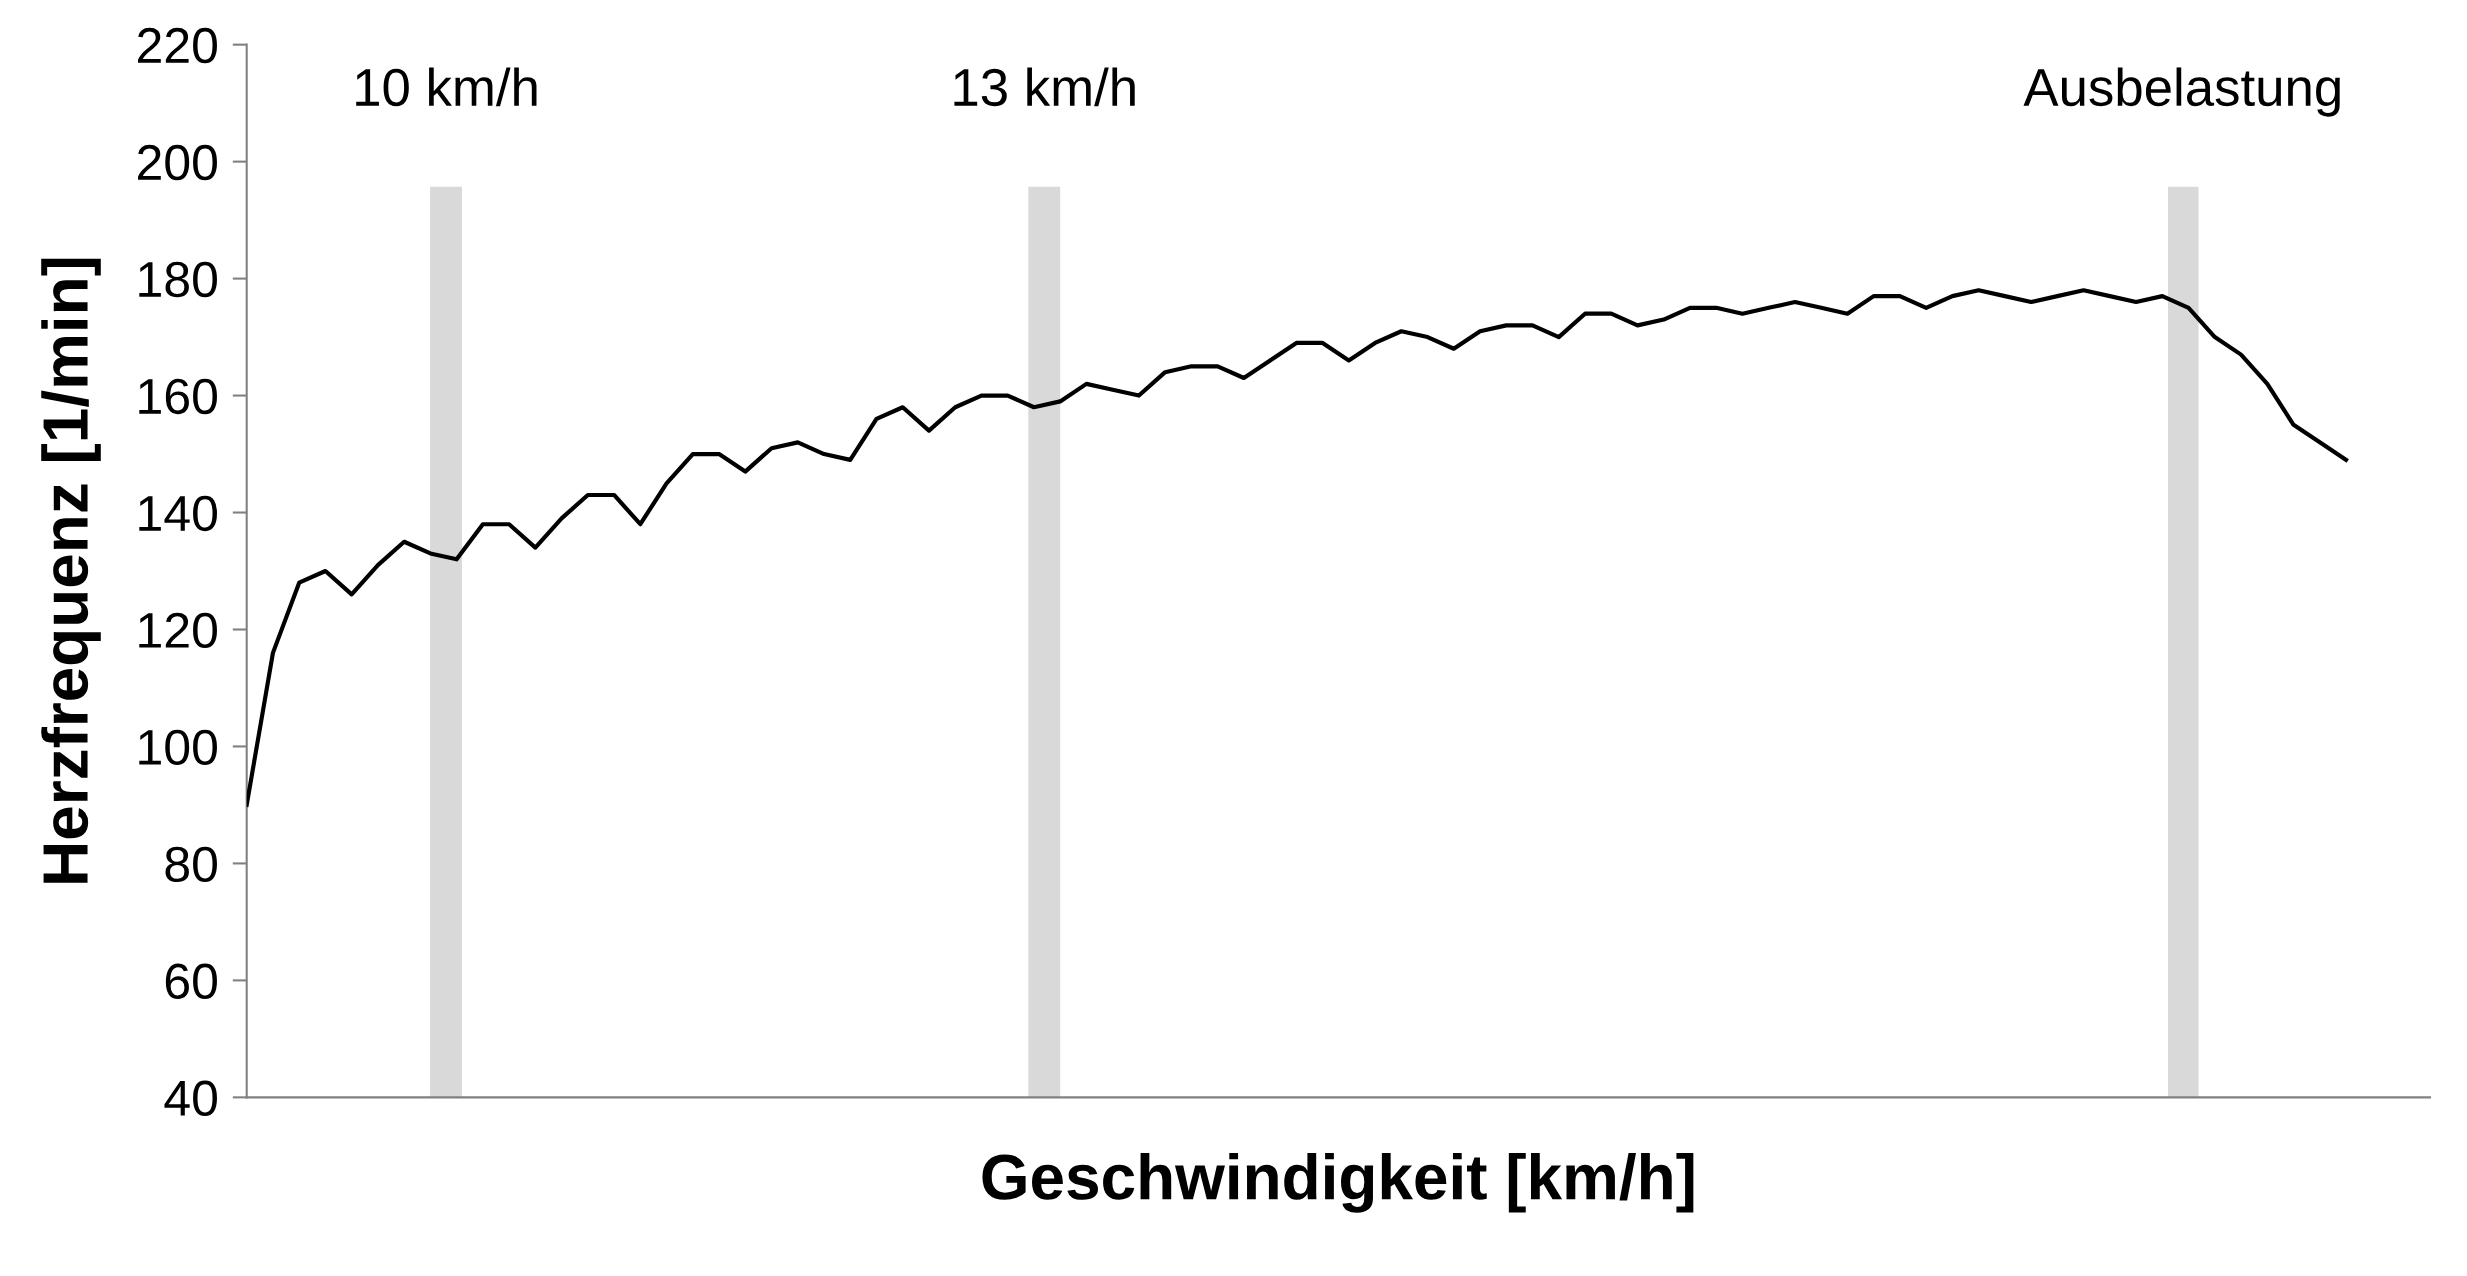 Image resolution: width=2467 pixels, height=1276 pixels. Describe the element at coordinates (178, 630) in the screenshot. I see `y-tick-label: 120` at that location.